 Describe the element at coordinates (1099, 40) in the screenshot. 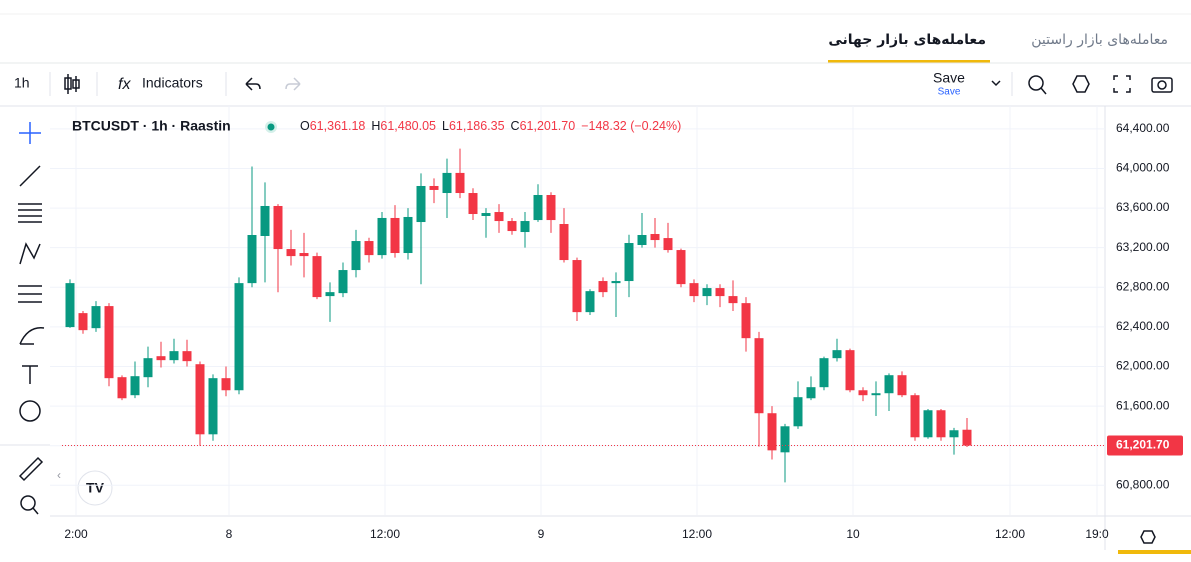

I see `tab: معامله‌های بازار راستین` at that location.